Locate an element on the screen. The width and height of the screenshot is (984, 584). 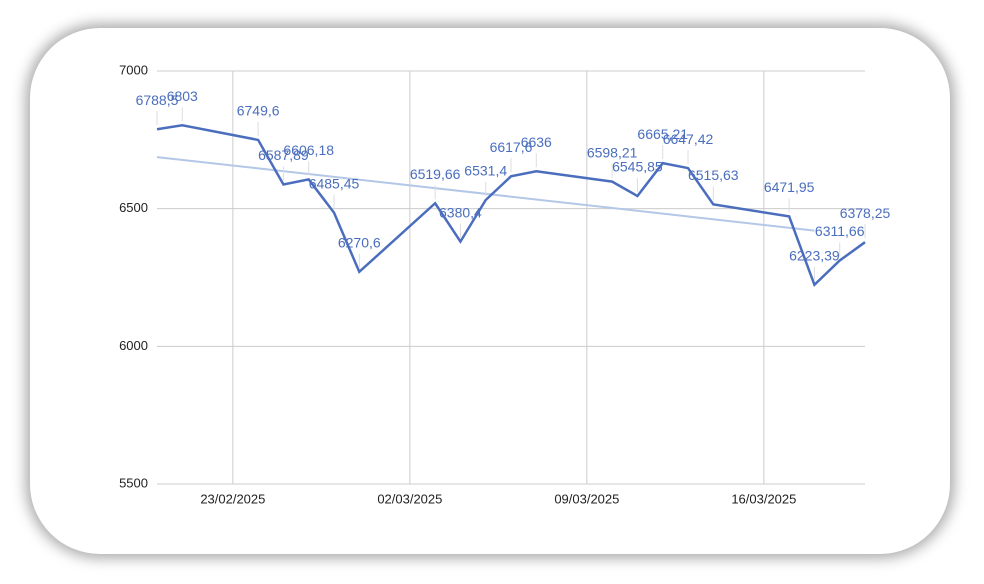
data-label: 6803 is located at coordinates (182, 96).